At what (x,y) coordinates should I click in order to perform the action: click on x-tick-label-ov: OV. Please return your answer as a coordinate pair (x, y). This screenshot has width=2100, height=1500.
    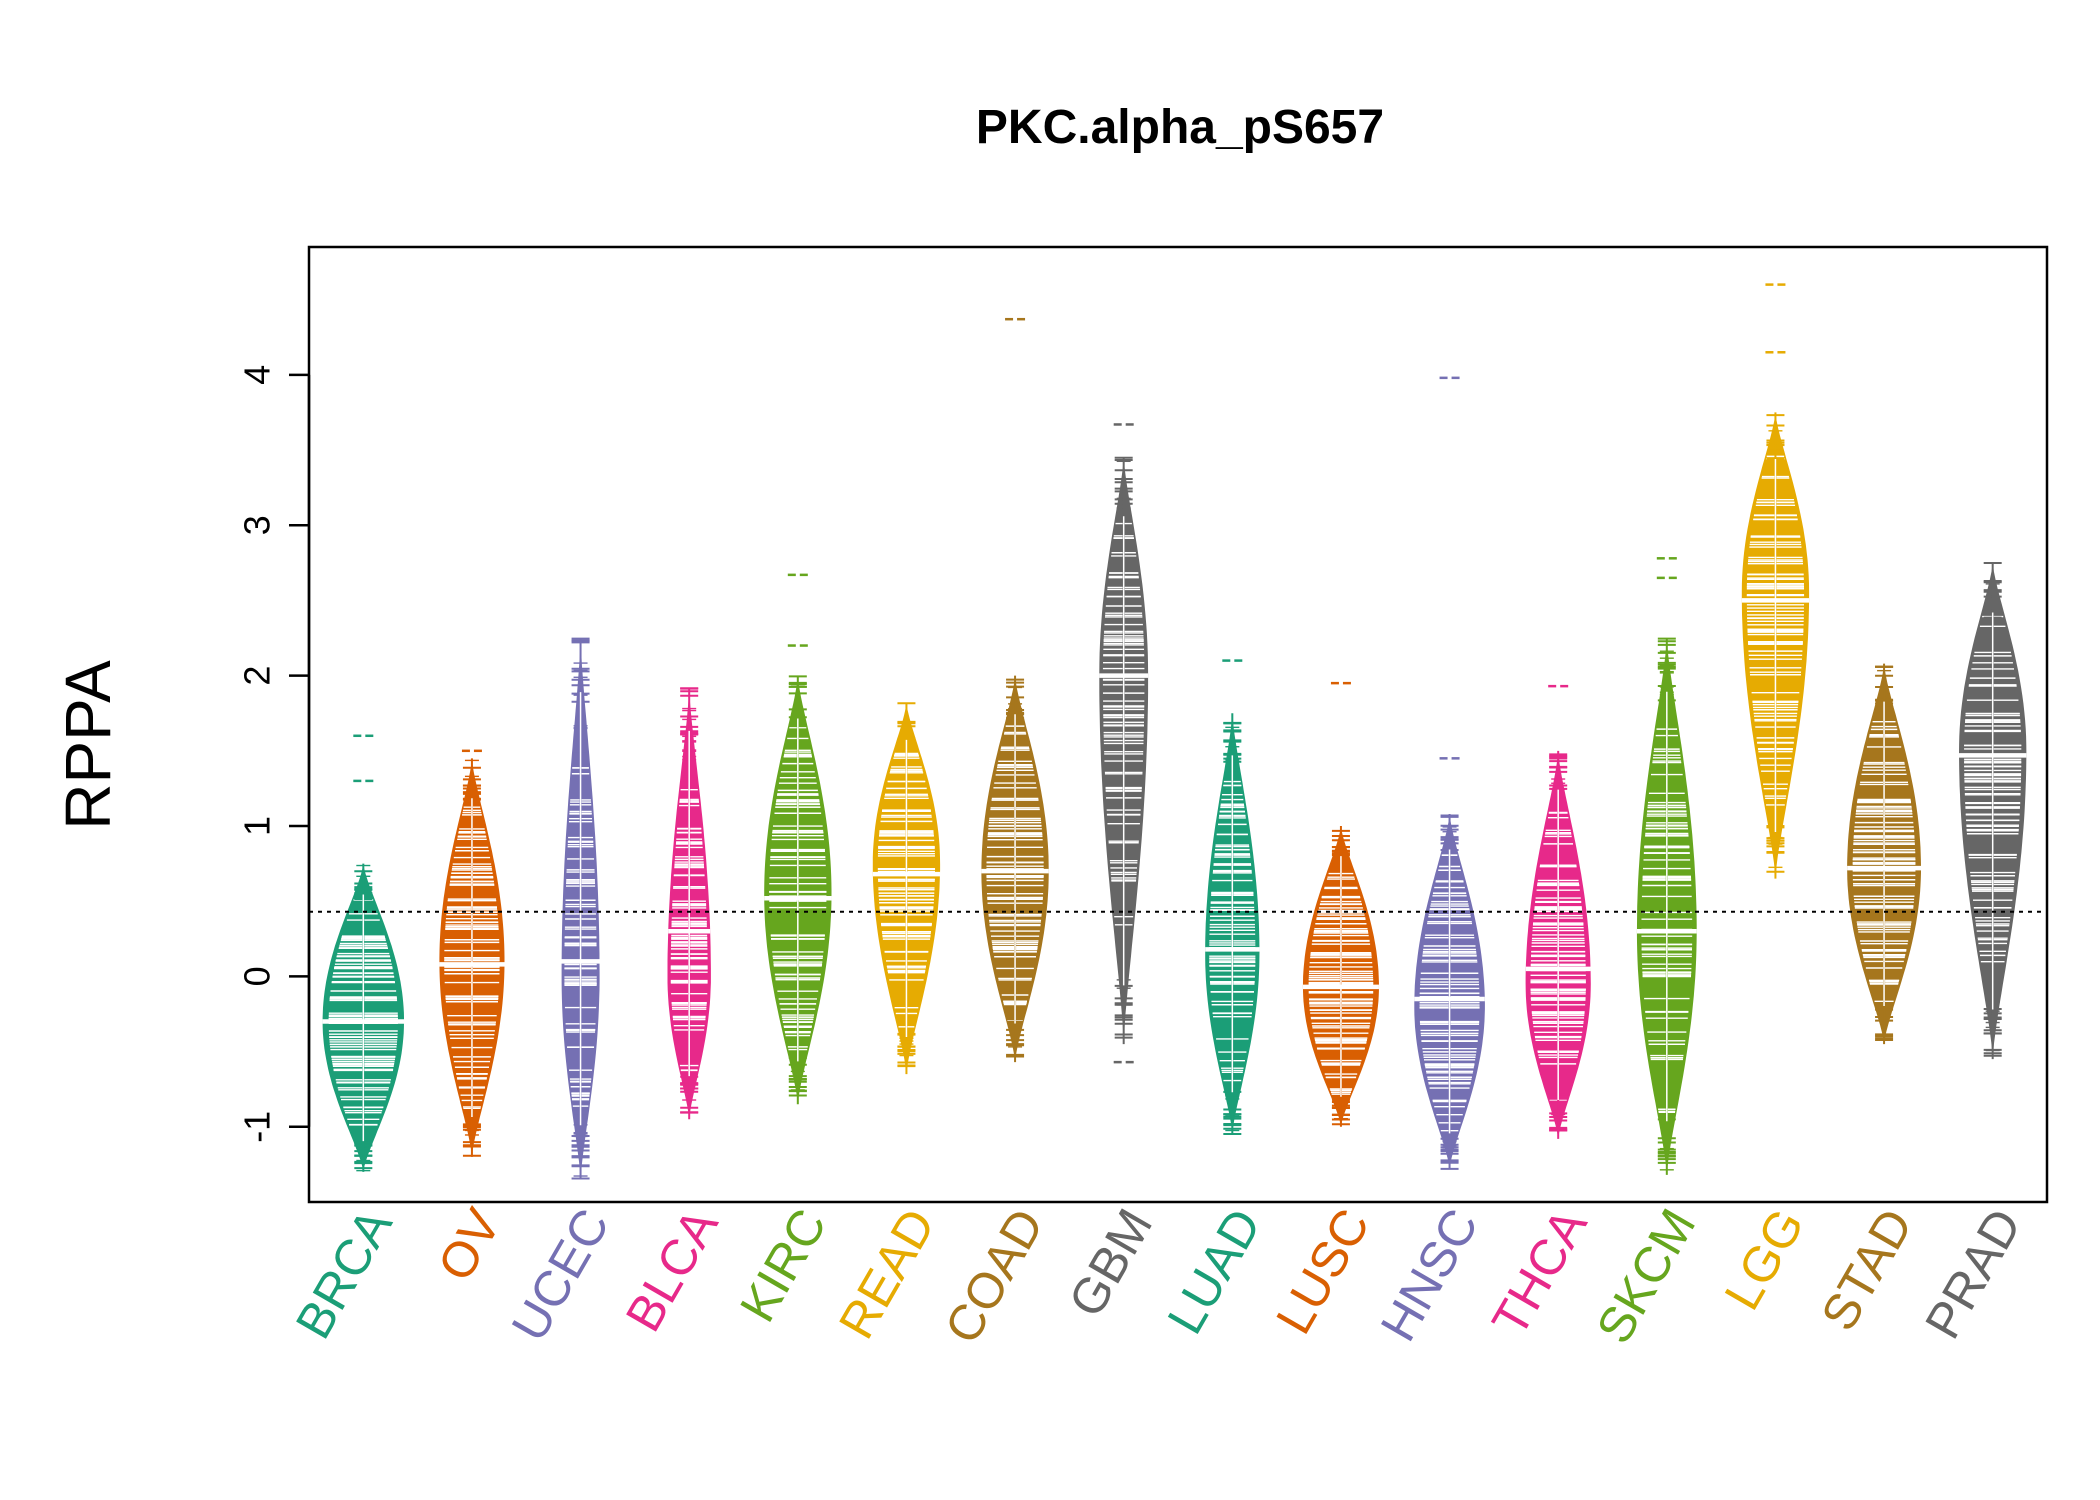
    Looking at the image, I should click on (469, 1244).